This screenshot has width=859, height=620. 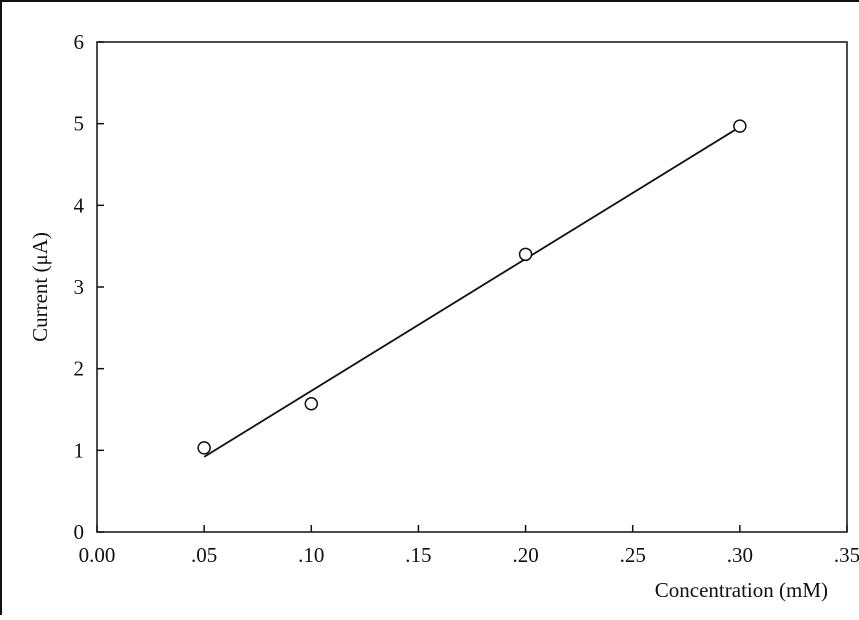 I want to click on y-axis-title: Current (μA), so click(x=40, y=287).